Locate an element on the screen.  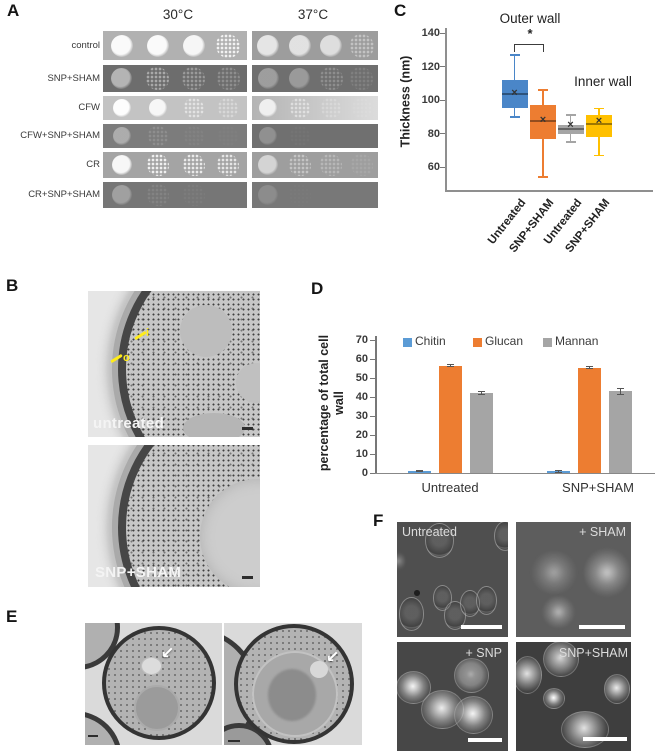
y-tick-label: 30 is located at coordinates (361, 416).